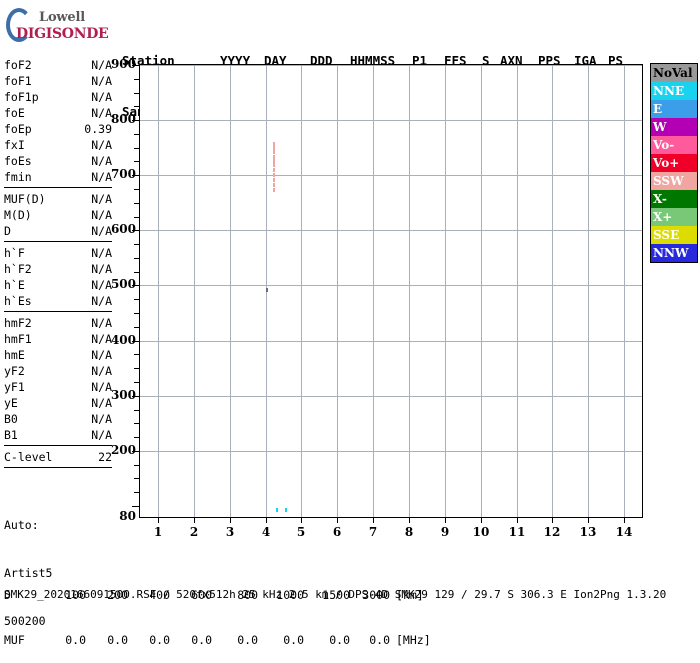 The height and width of the screenshot is (663, 700). What do you see at coordinates (18, 323) in the screenshot?
I see `param-name: hmF2` at bounding box center [18, 323].